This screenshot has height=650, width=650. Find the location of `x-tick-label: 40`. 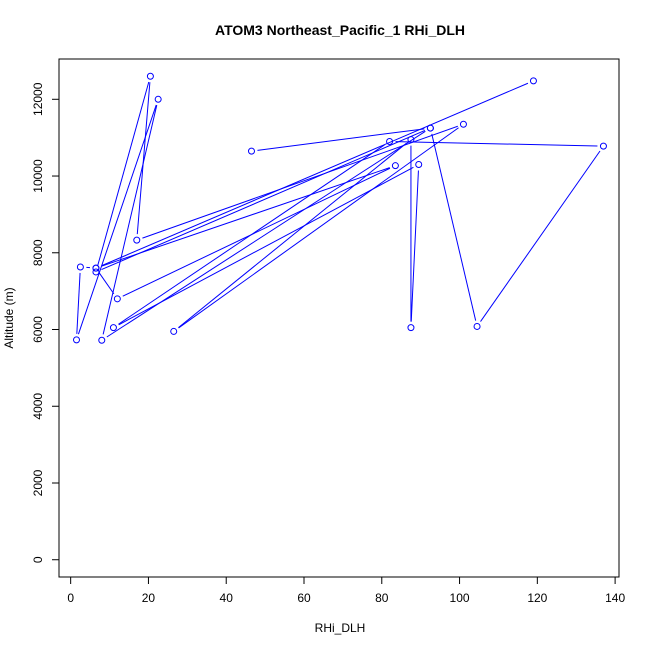

x-tick-label: 40 is located at coordinates (227, 598).